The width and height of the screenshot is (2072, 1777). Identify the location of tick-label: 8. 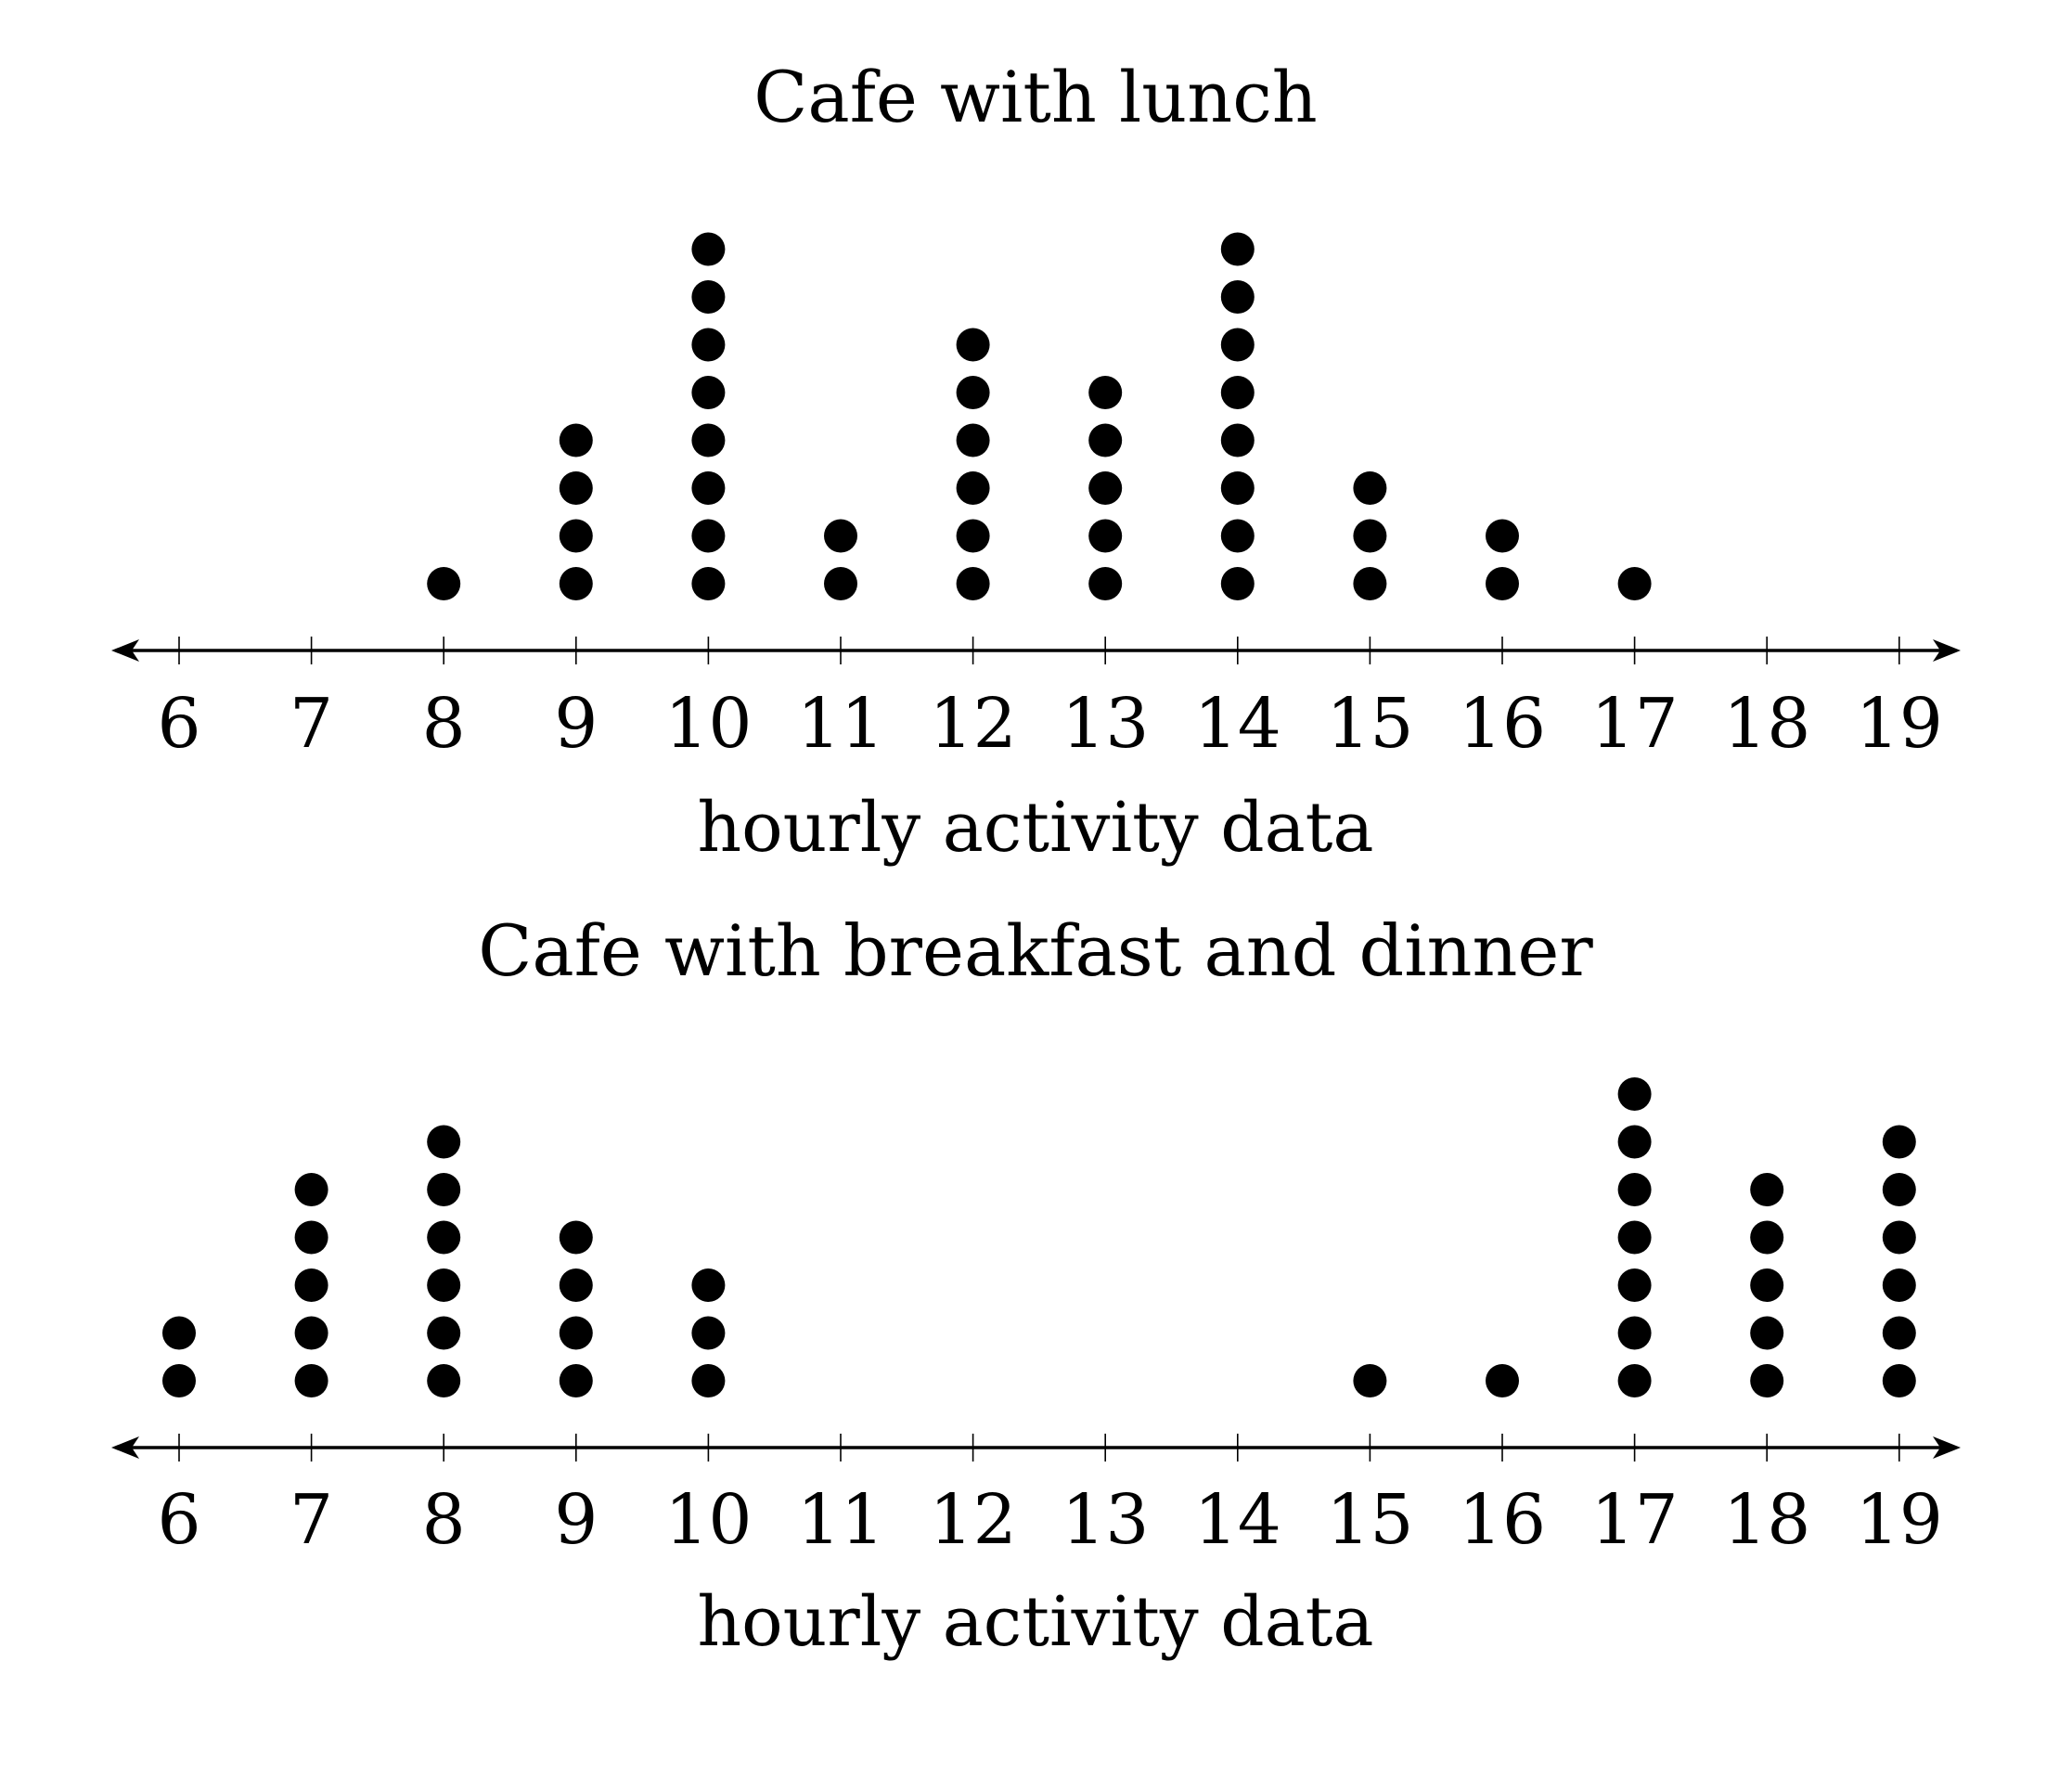
(444, 724).